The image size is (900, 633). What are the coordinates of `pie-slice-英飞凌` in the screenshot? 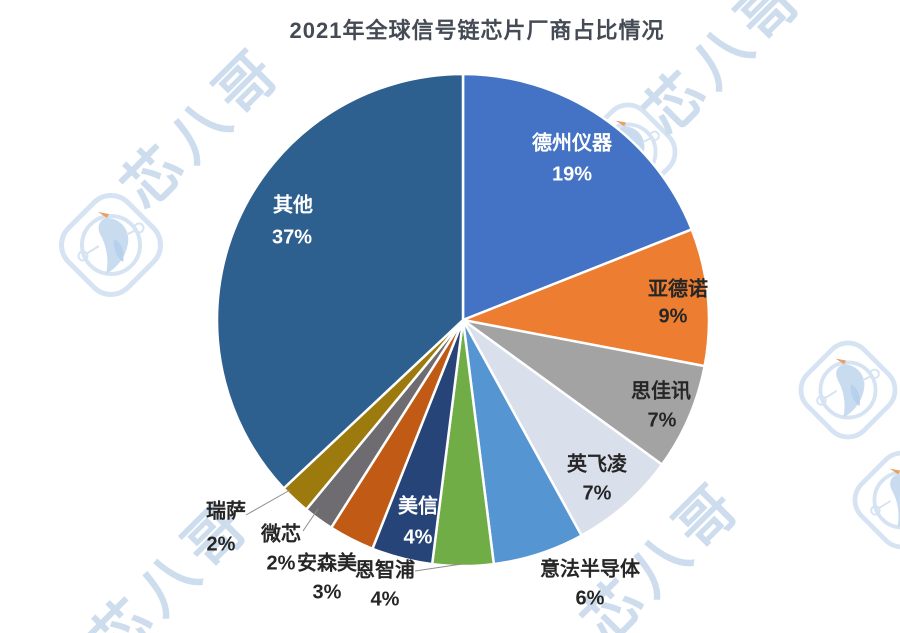 It's located at (562, 427).